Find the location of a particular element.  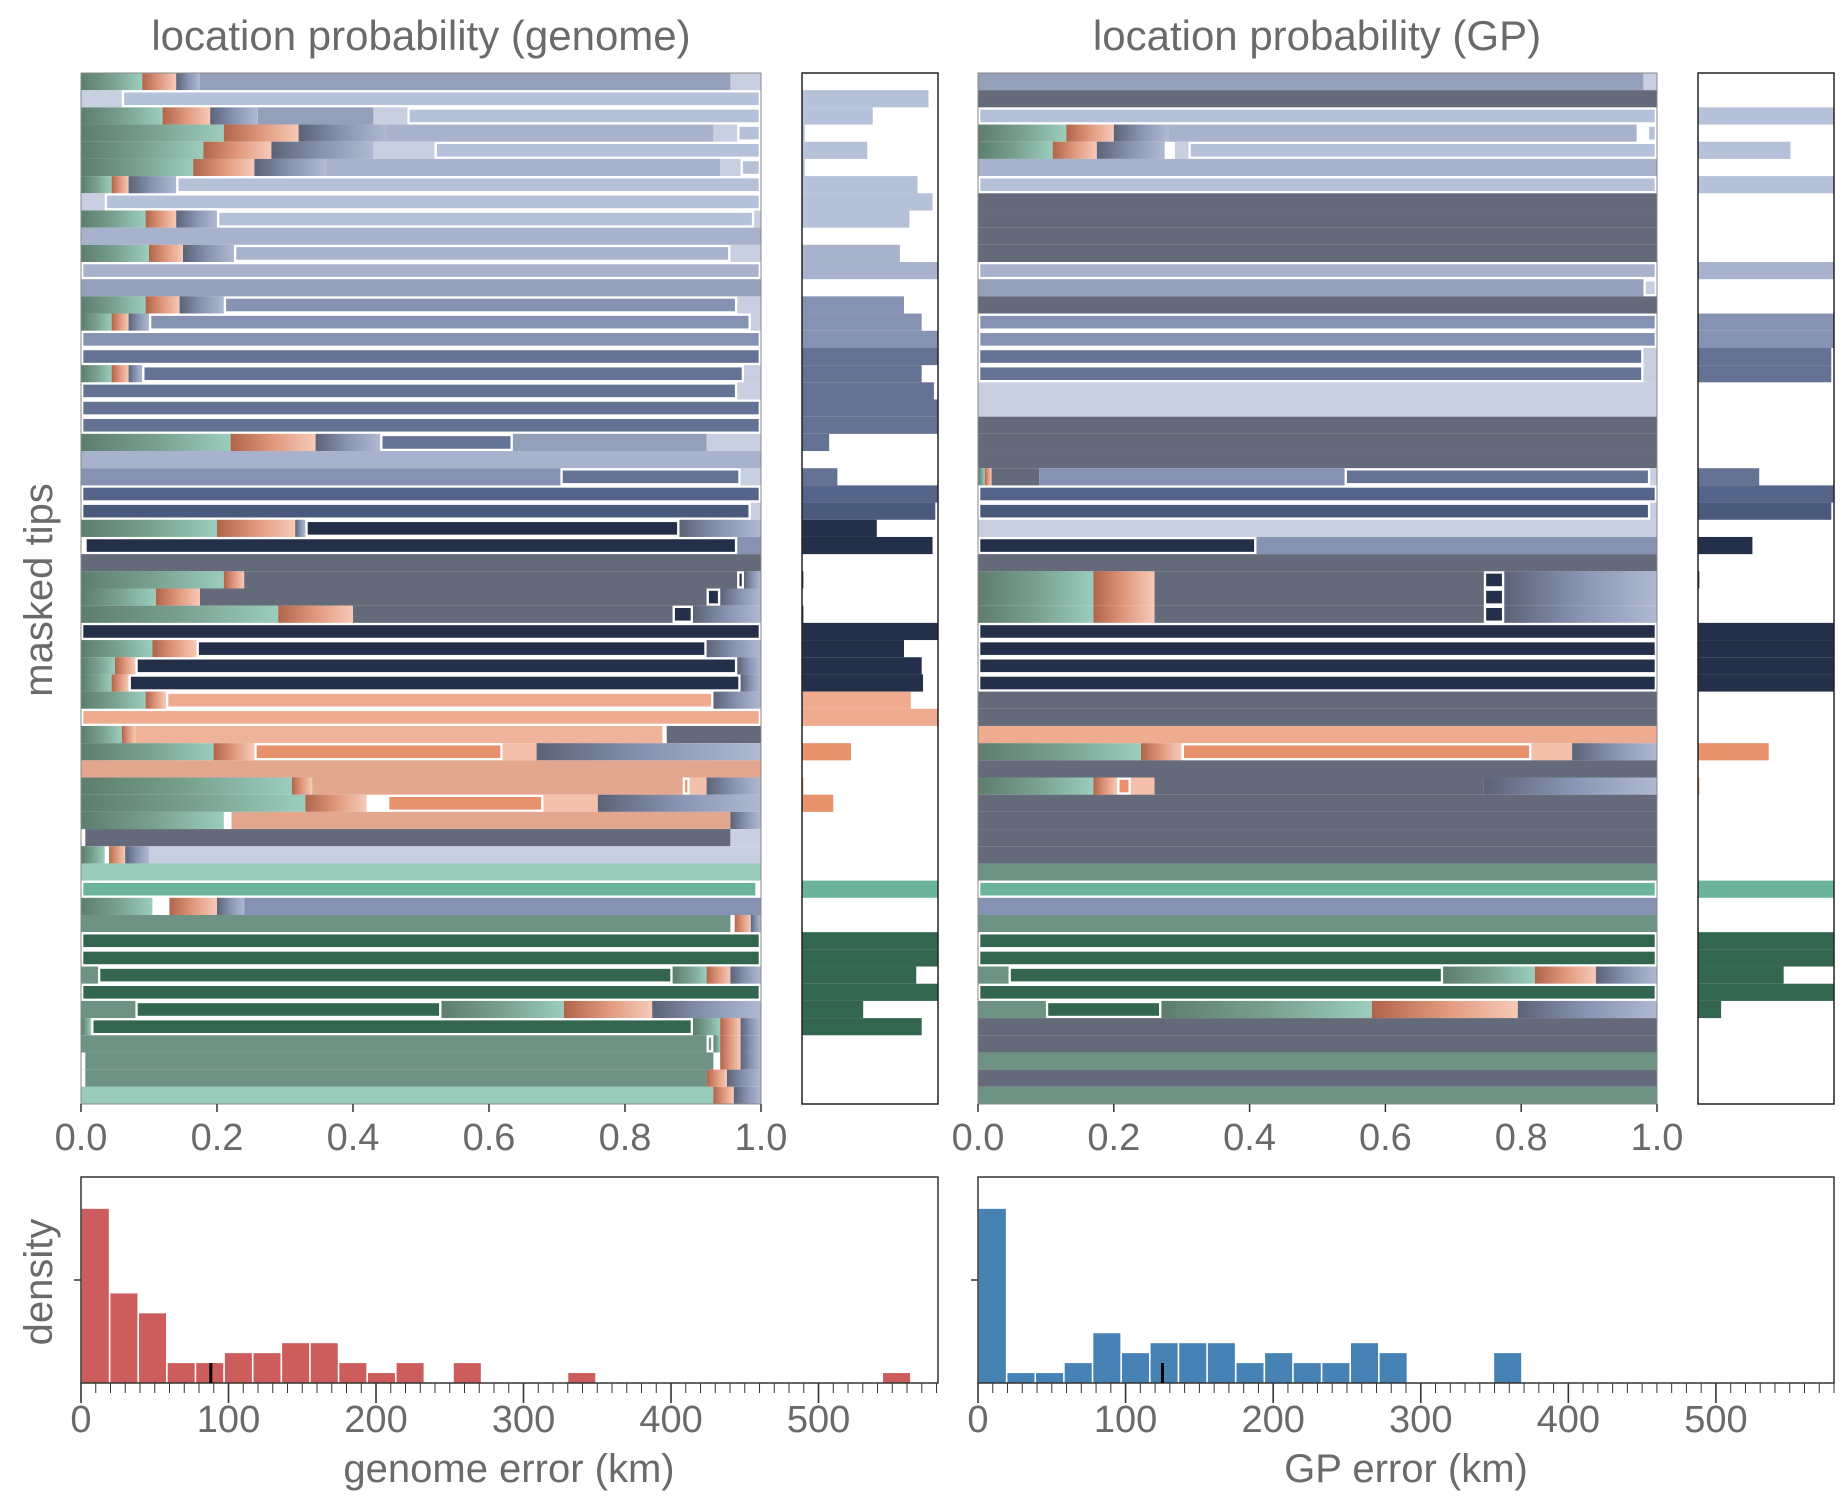

x-tick-label: 0.8 is located at coordinates (625, 1138).